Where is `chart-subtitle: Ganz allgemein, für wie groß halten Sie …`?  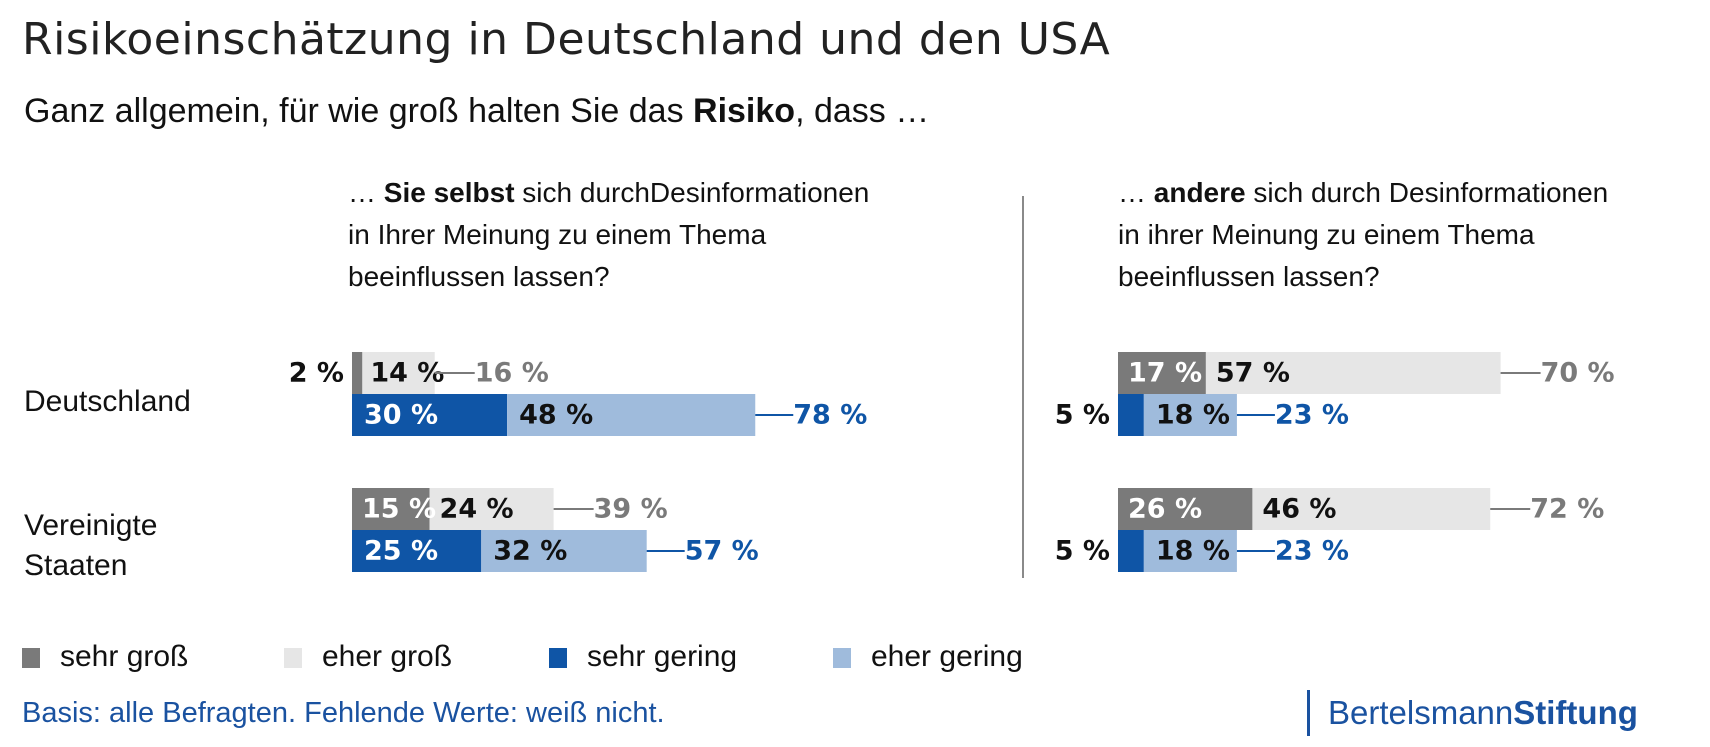
chart-subtitle: Ganz allgemein, für wie groß halten Sie … is located at coordinates (476, 111).